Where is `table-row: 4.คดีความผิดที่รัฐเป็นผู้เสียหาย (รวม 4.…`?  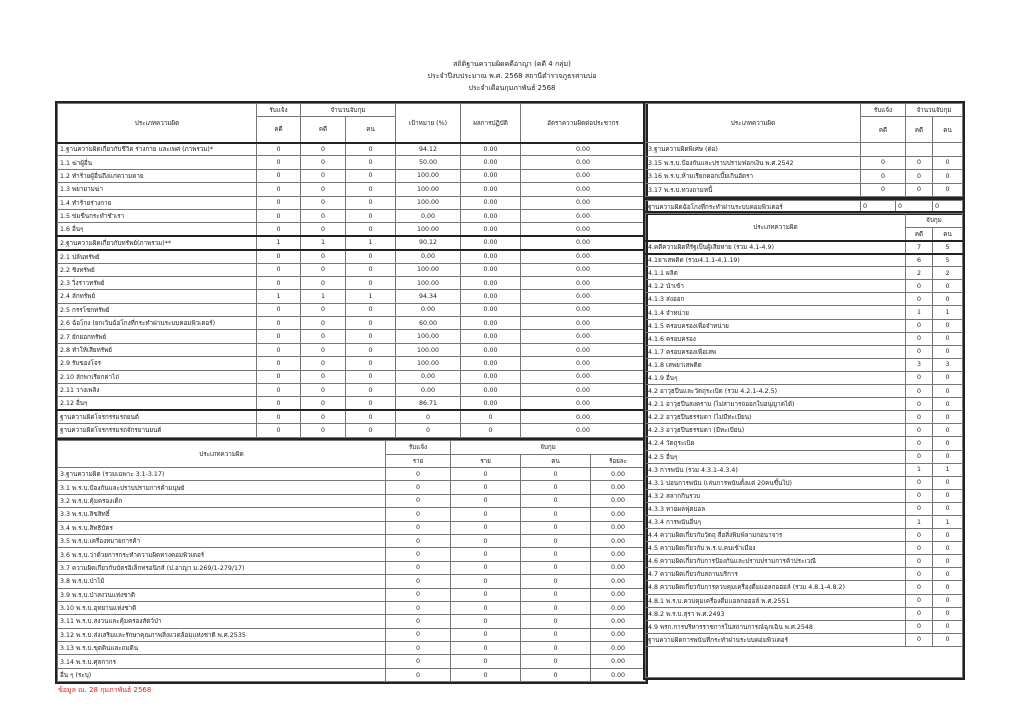
table-row: 4.คดีความผิดที่รัฐเป็นผู้เสียหาย (รวม 4.… is located at coordinates (804, 247).